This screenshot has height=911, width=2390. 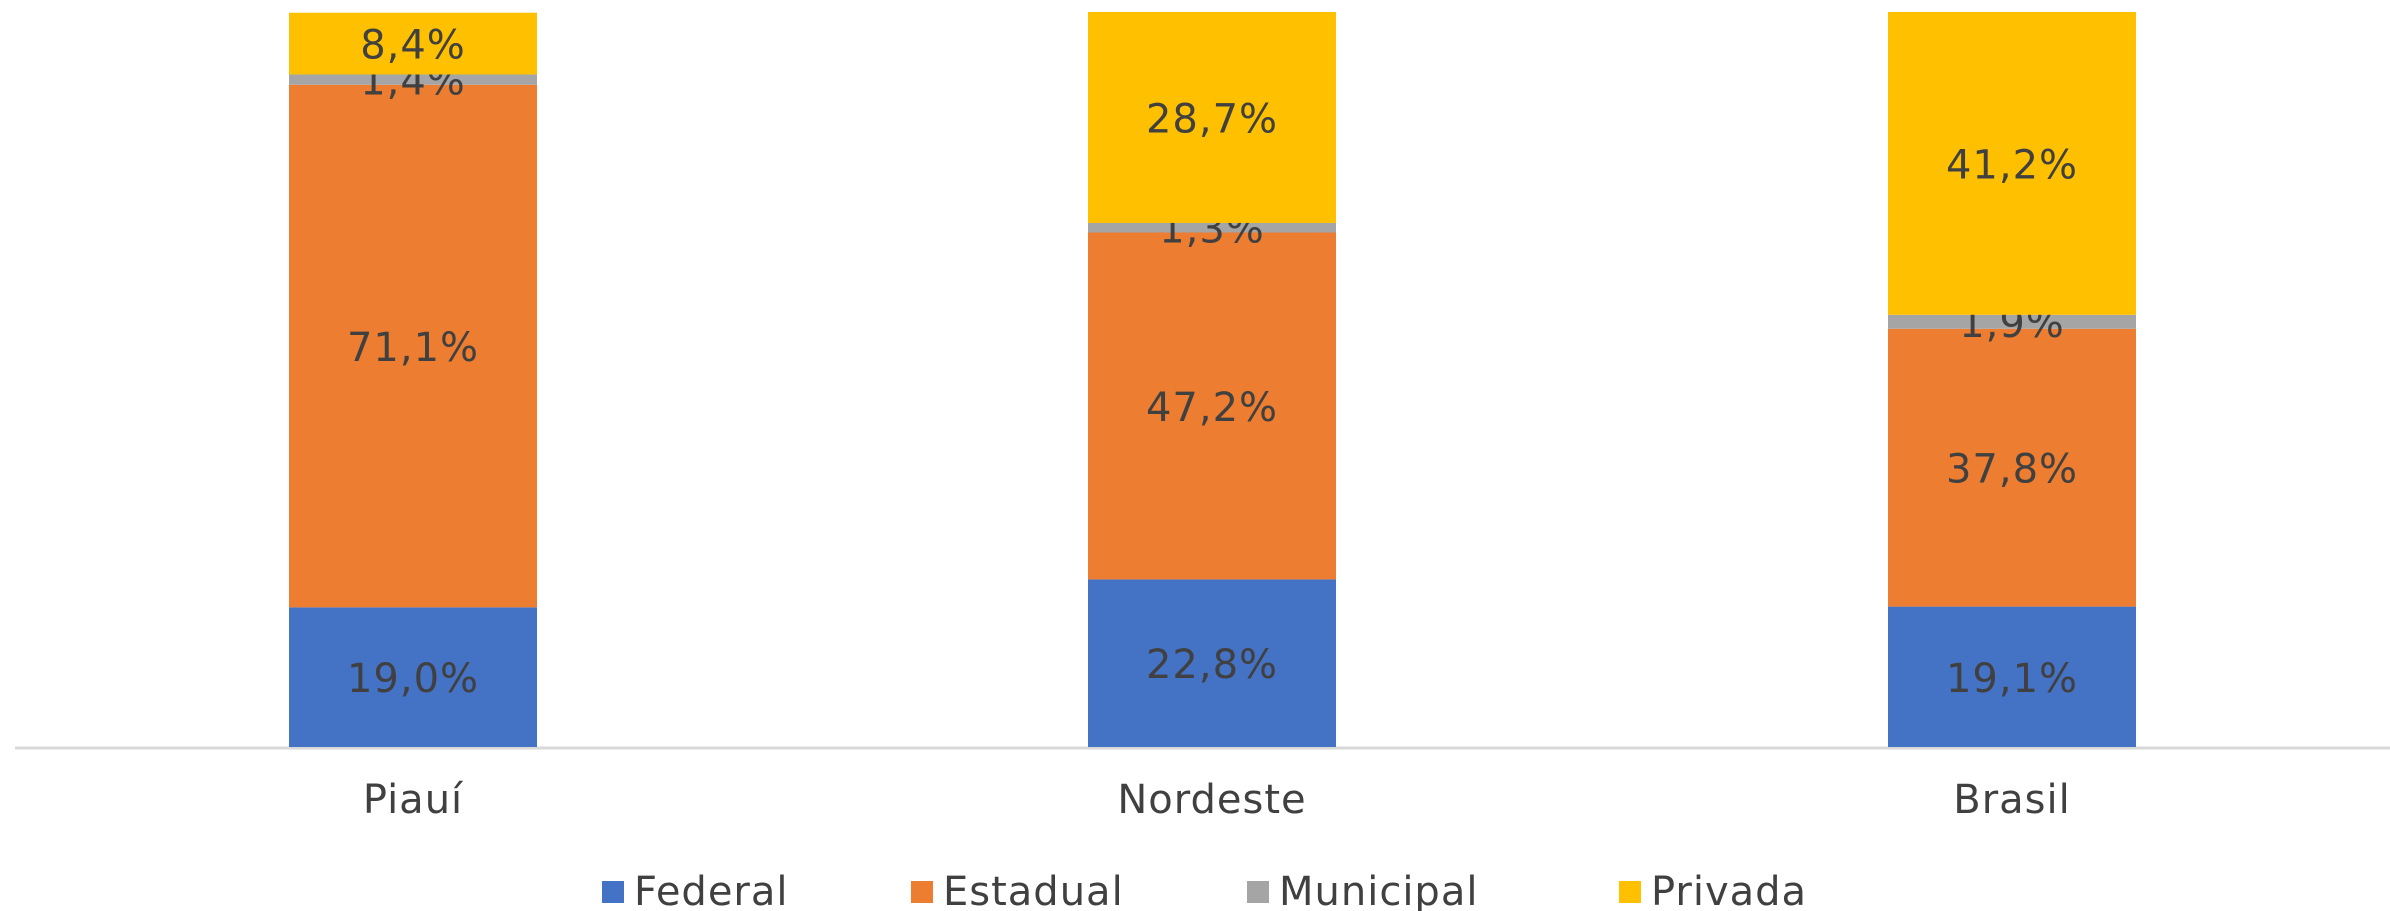 What do you see at coordinates (711, 890) in the screenshot?
I see `legend-label: Federal` at bounding box center [711, 890].